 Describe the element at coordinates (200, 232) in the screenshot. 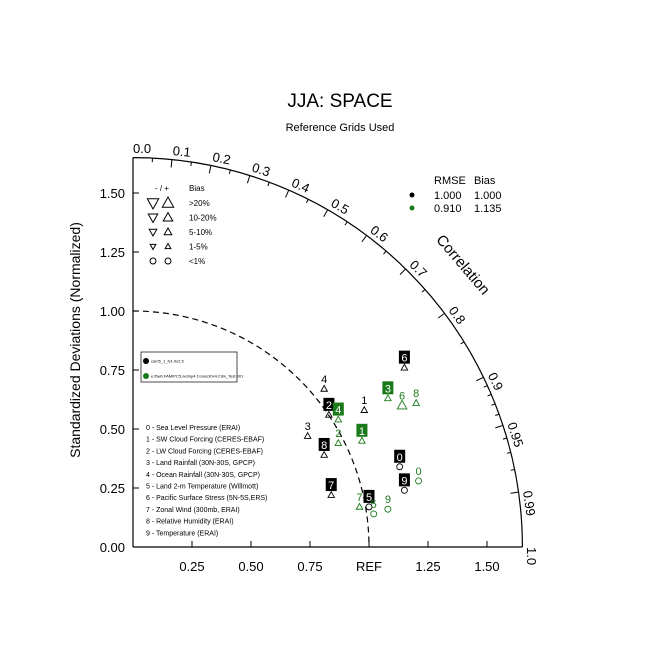

I see `bias-legend-label: 5-10%` at that location.